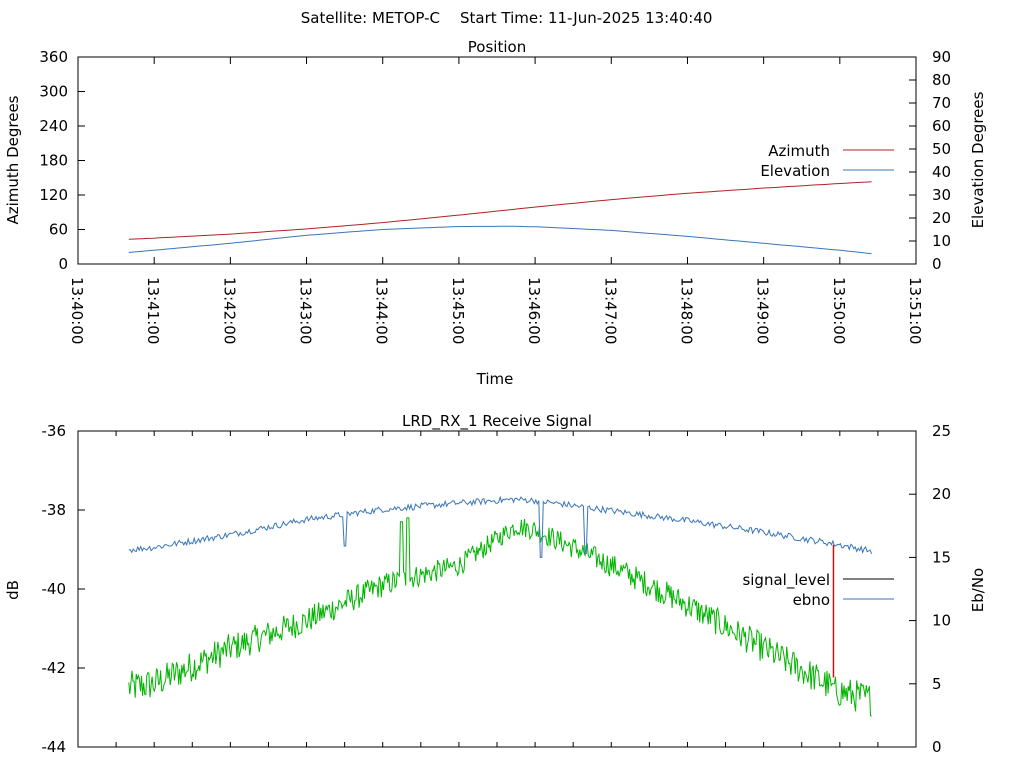  What do you see at coordinates (500, 210) in the screenshot?
I see `series-line-azimuth` at bounding box center [500, 210].